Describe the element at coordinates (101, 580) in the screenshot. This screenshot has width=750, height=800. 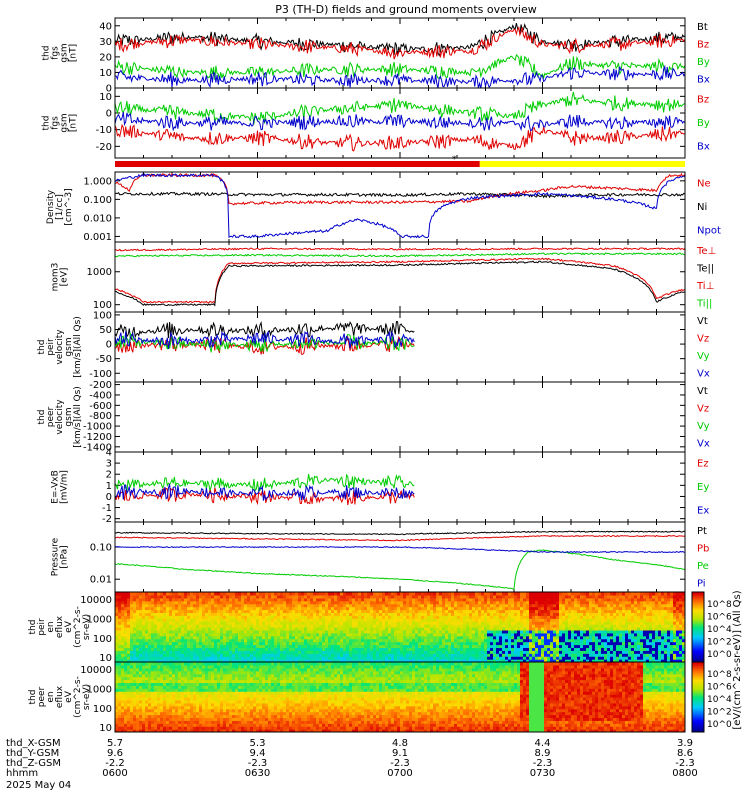
I see `y-tick-label: 0.01` at that location.